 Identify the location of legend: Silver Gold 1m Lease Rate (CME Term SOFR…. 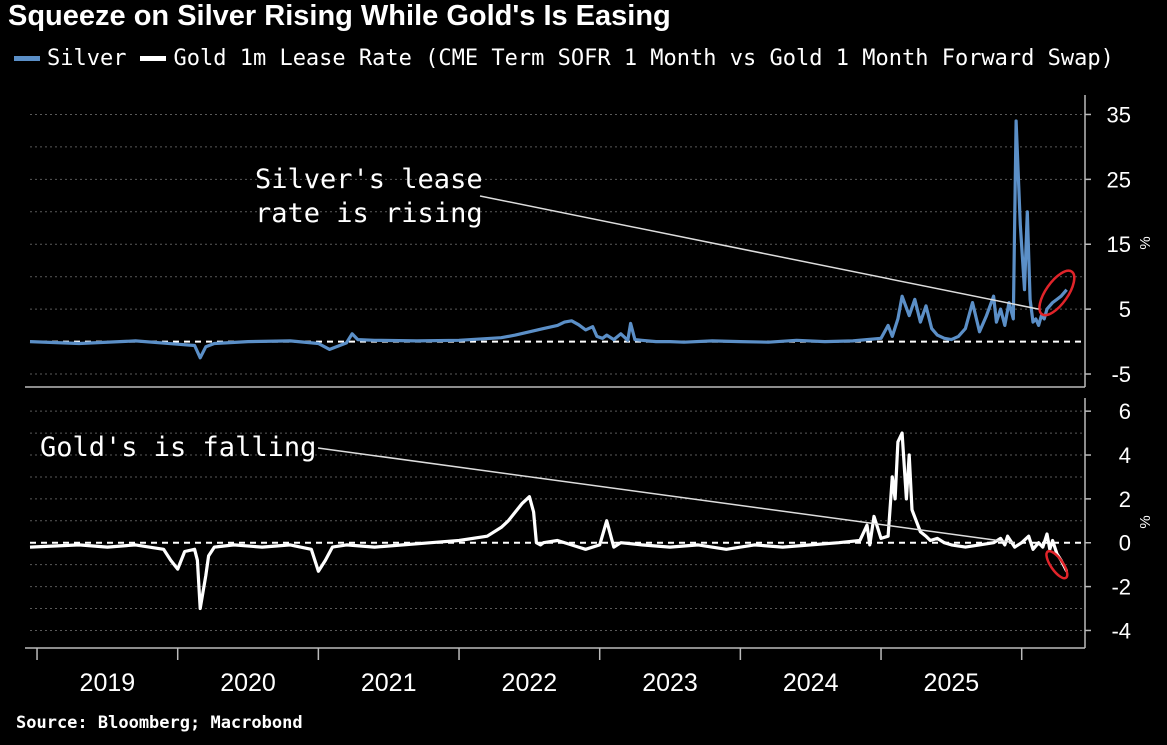
(571, 58).